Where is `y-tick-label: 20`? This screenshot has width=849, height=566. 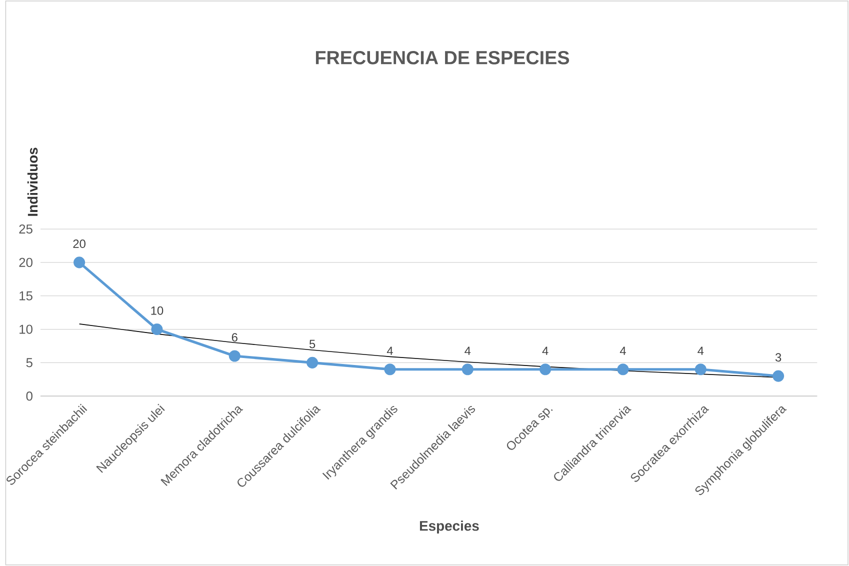
y-tick-label: 20 is located at coordinates (25, 263).